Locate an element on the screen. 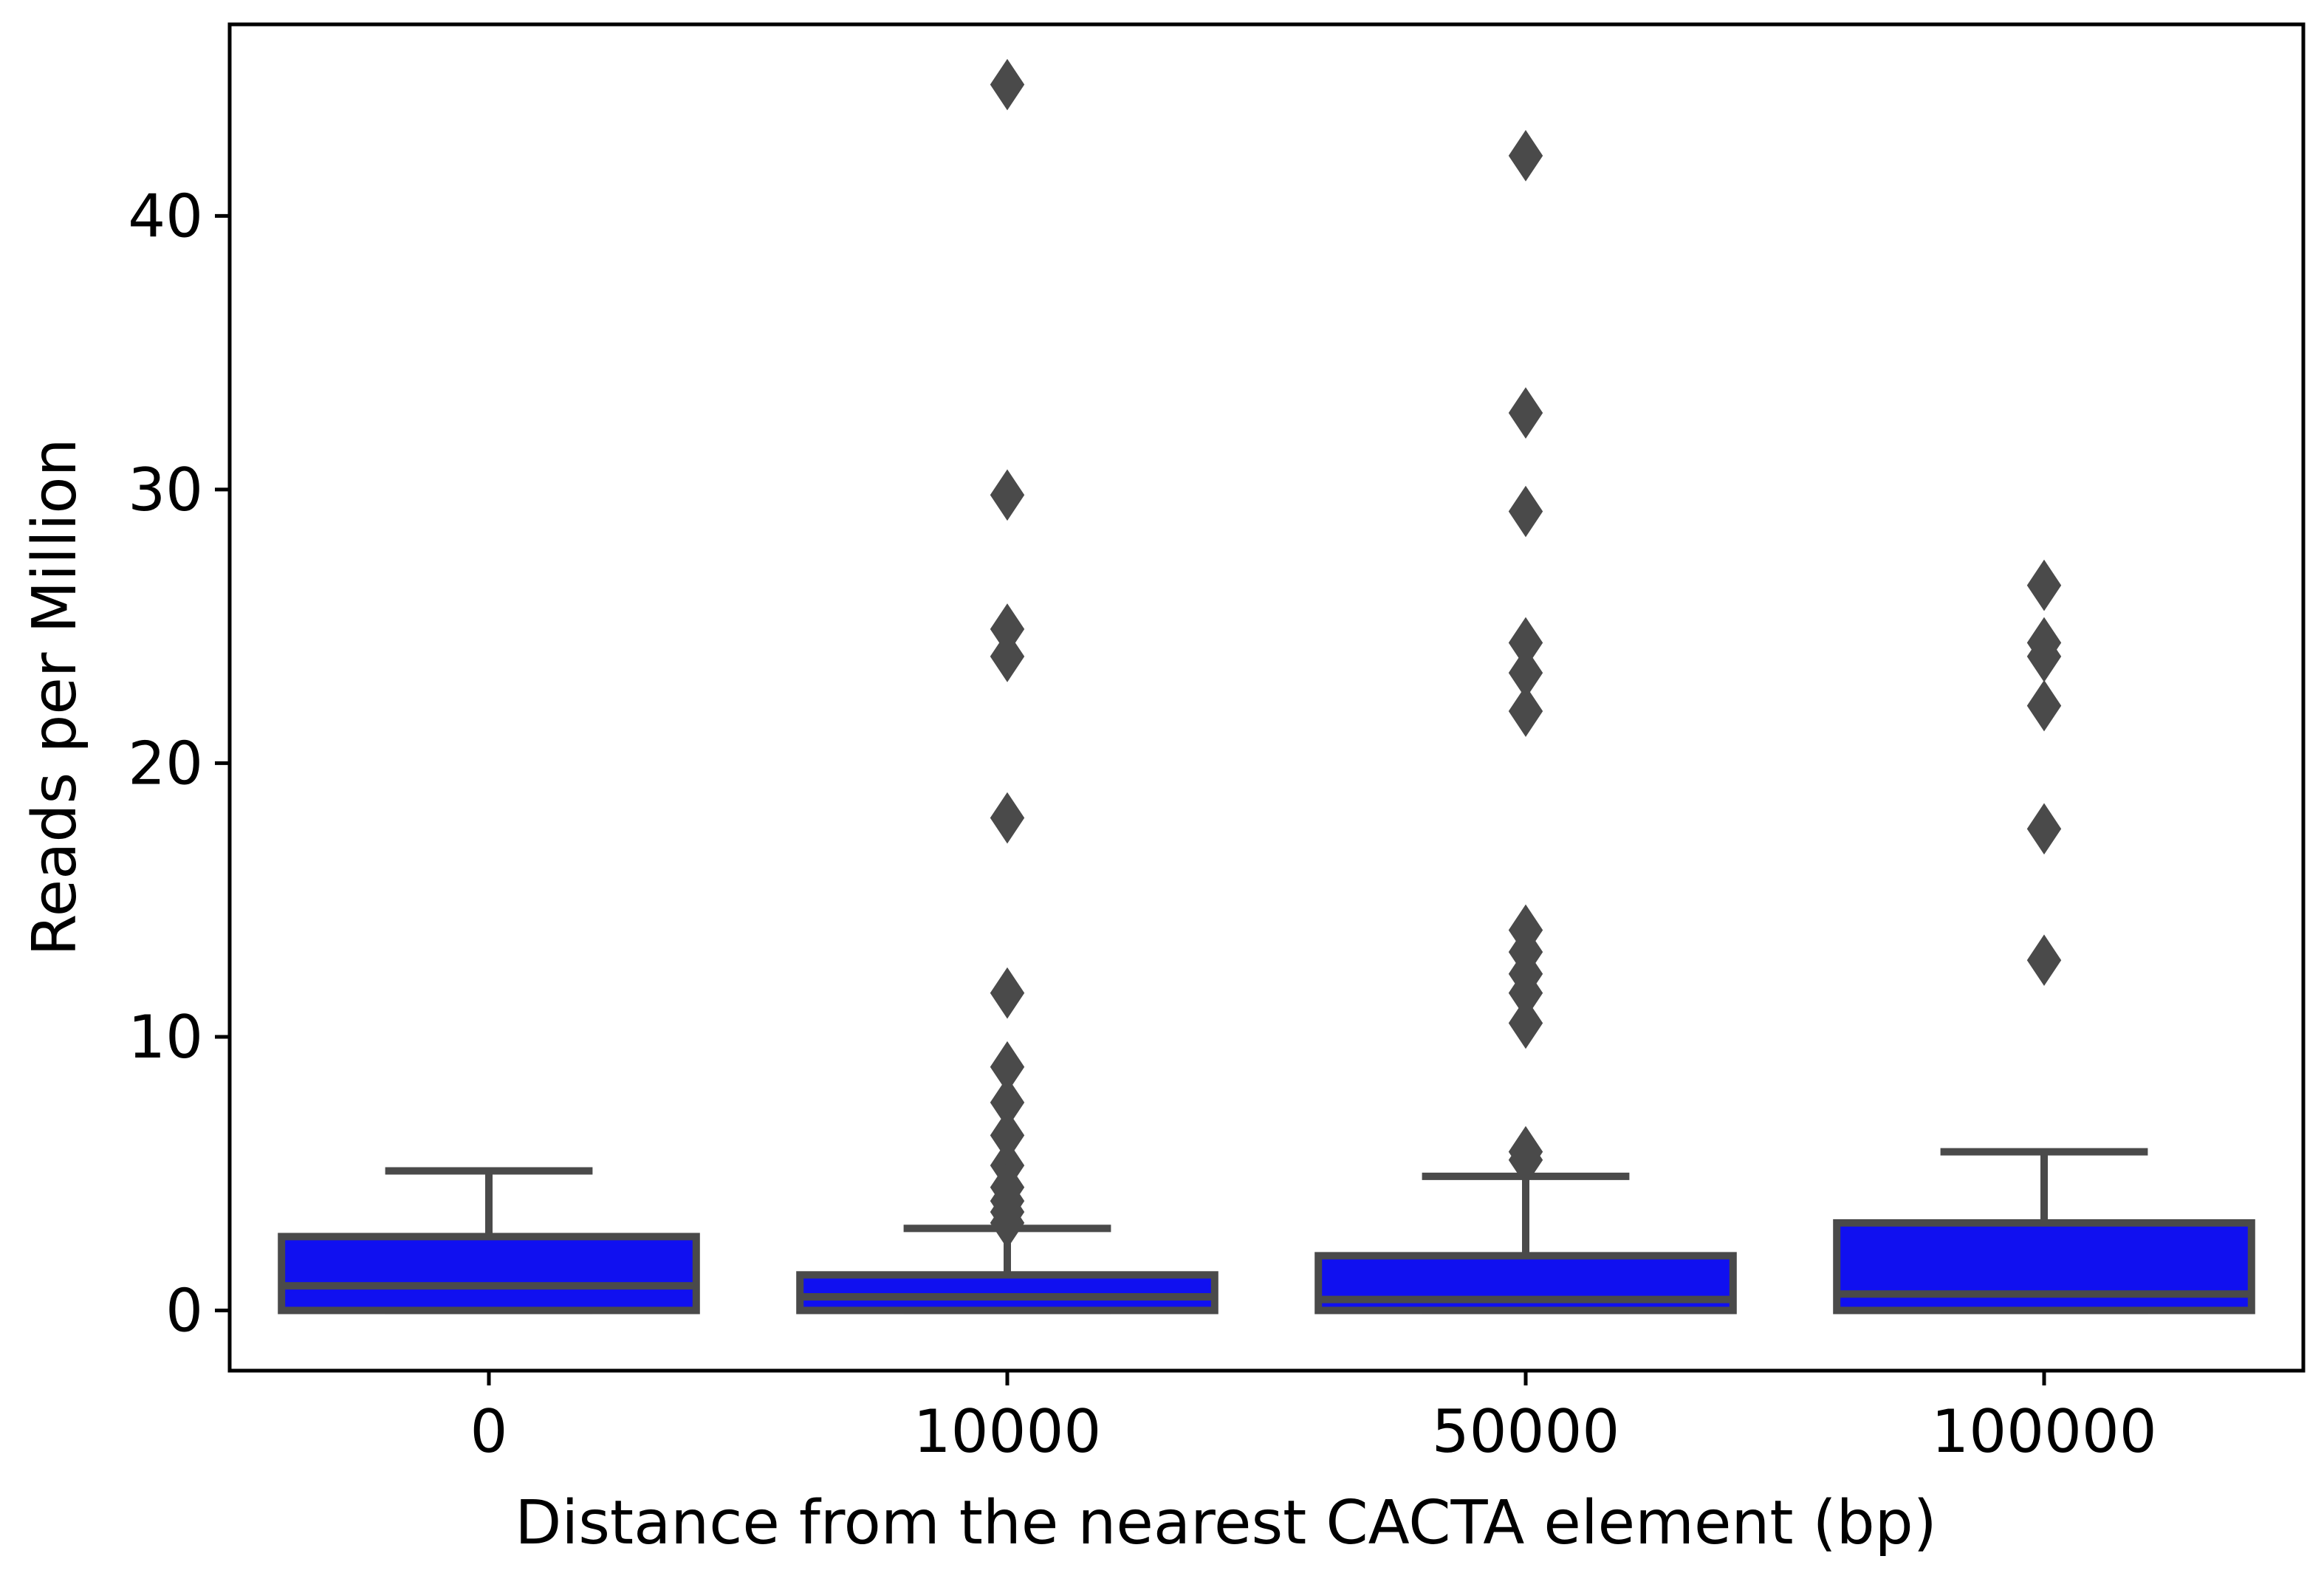  x-tick-label: 0 is located at coordinates (489, 1431).